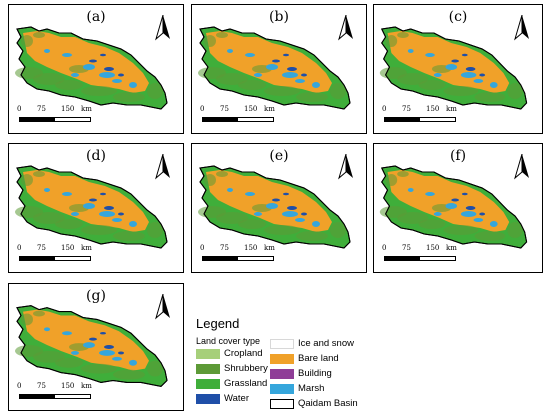  I want to click on legend-subtitle: Land cover type, so click(228, 341).